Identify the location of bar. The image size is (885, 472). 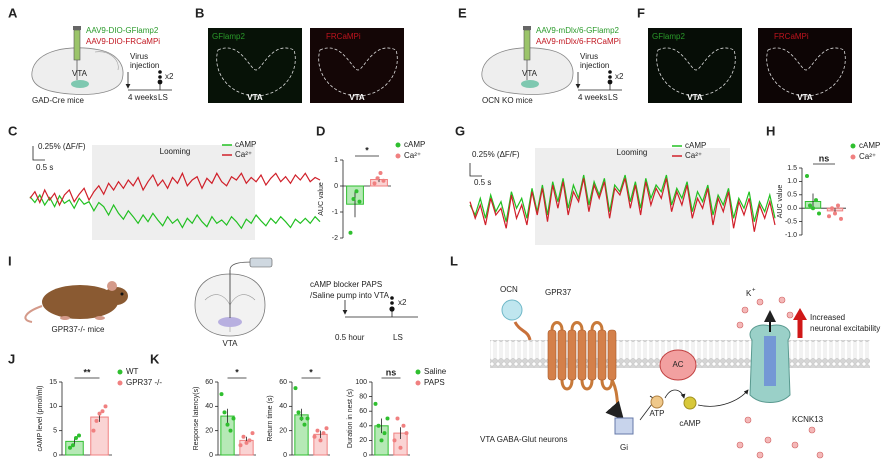
(99, 436).